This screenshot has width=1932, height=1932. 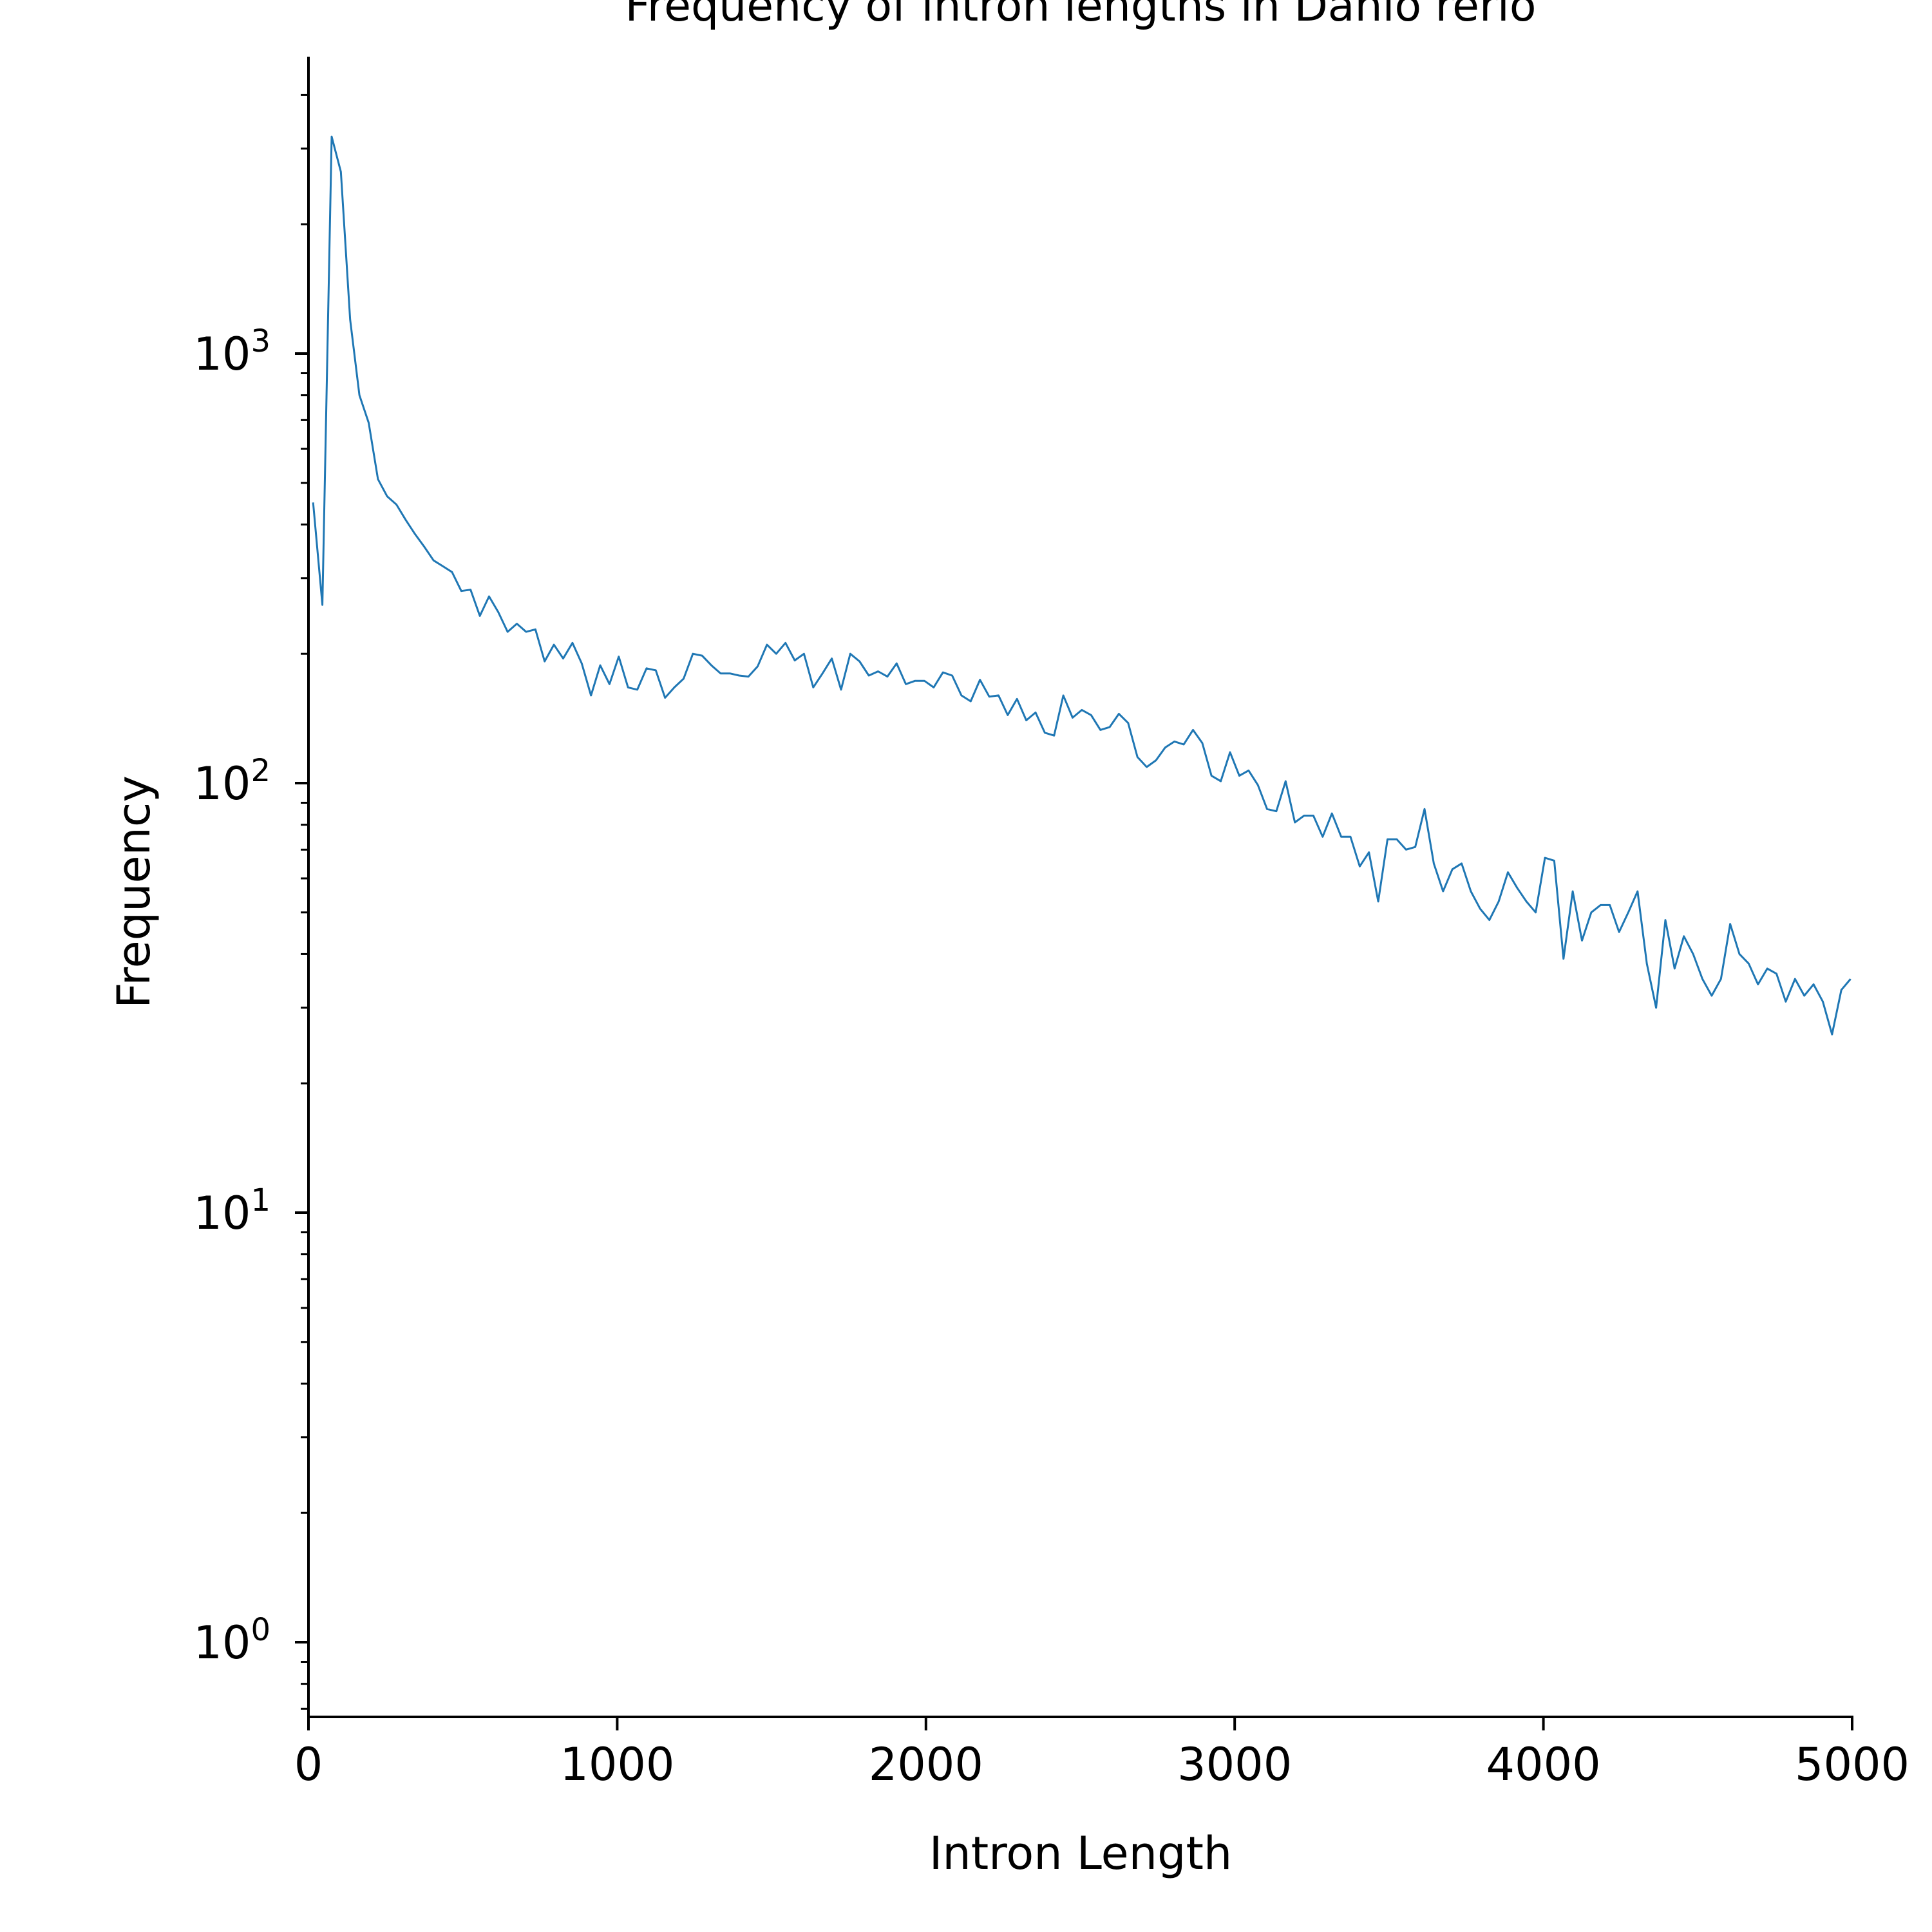 I want to click on x-tick-label: 1000, so click(x=617, y=1764).